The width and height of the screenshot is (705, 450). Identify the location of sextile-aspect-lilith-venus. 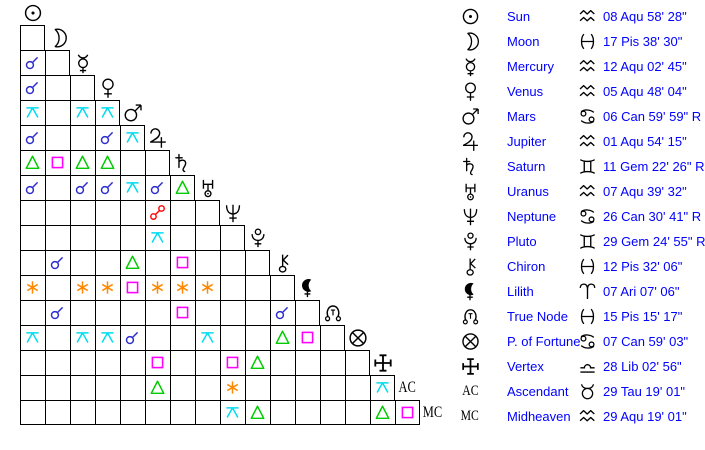
(107, 287).